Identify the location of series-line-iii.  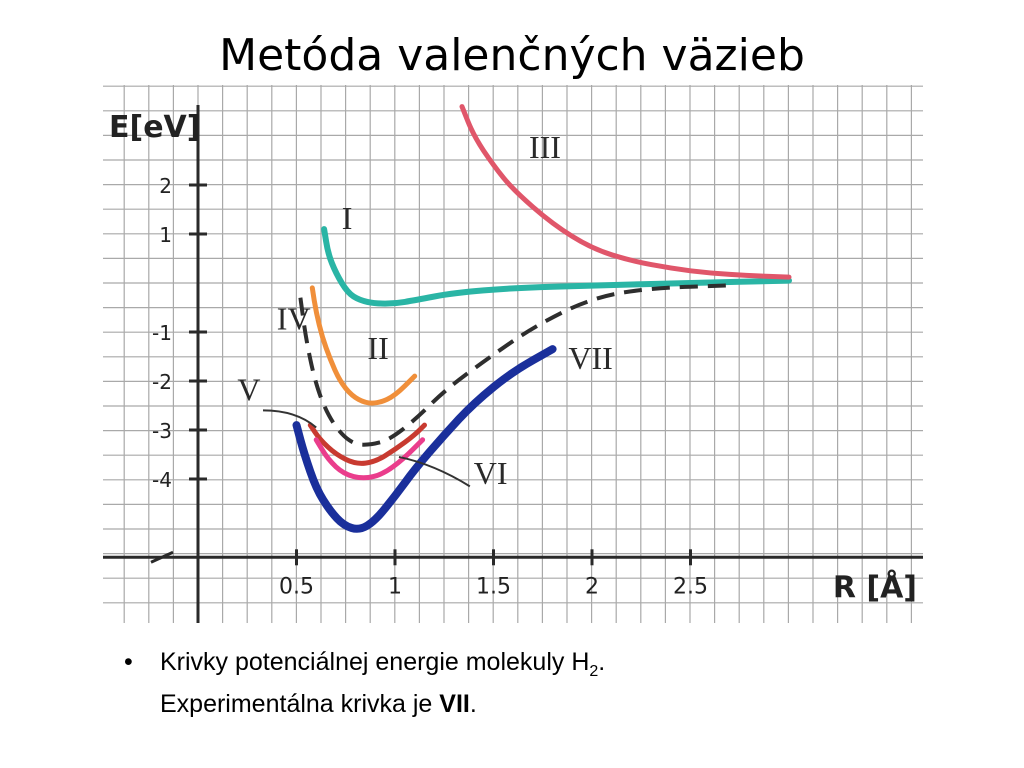
(625, 192).